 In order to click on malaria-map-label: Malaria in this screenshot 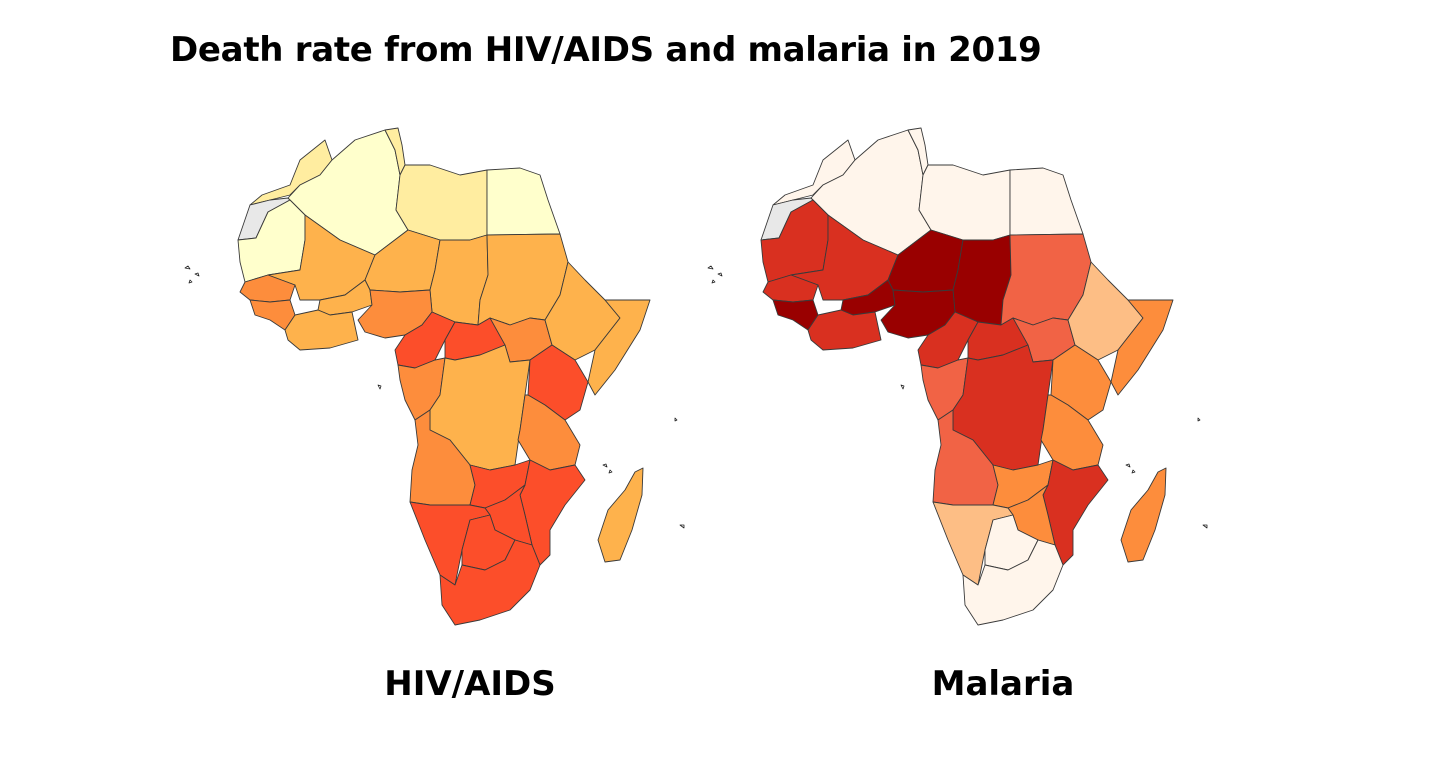, I will do `click(1003, 684)`.